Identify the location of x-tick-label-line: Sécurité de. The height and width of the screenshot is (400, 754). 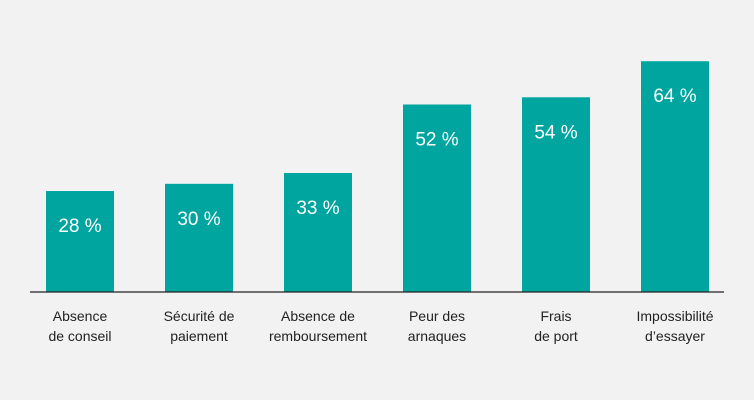
(199, 316).